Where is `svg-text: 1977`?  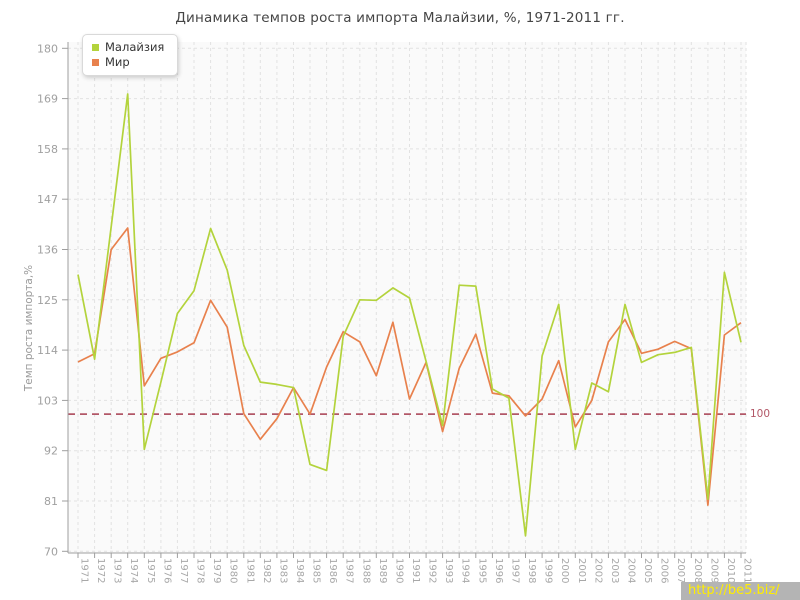
svg-text: 1977 is located at coordinates (183, 570).